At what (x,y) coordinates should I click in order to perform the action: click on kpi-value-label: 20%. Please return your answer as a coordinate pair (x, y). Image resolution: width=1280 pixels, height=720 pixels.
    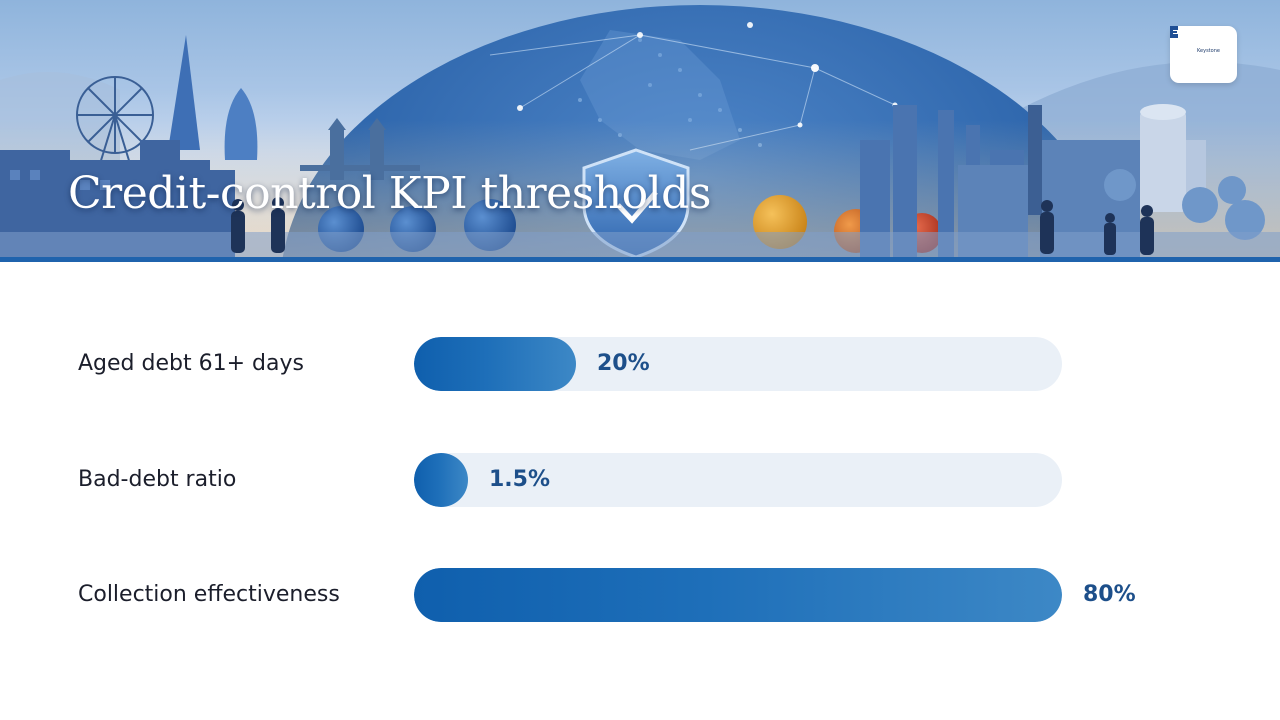
    Looking at the image, I should click on (623, 363).